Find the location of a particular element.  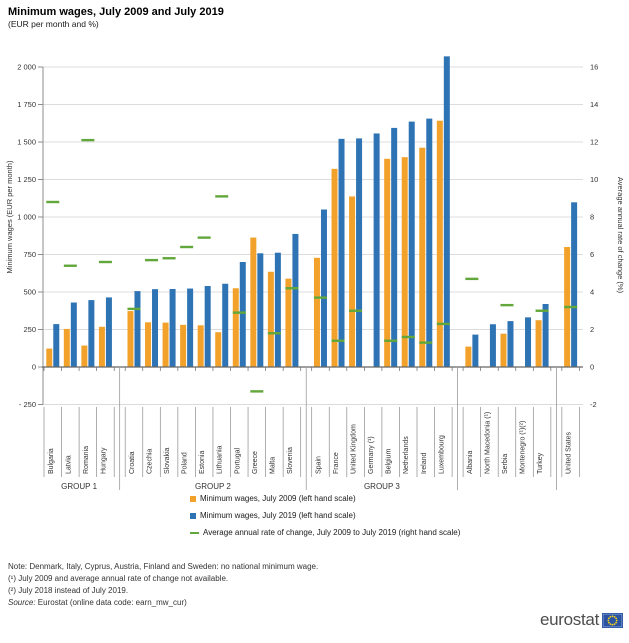

svg-text: 8 is located at coordinates (592, 217).